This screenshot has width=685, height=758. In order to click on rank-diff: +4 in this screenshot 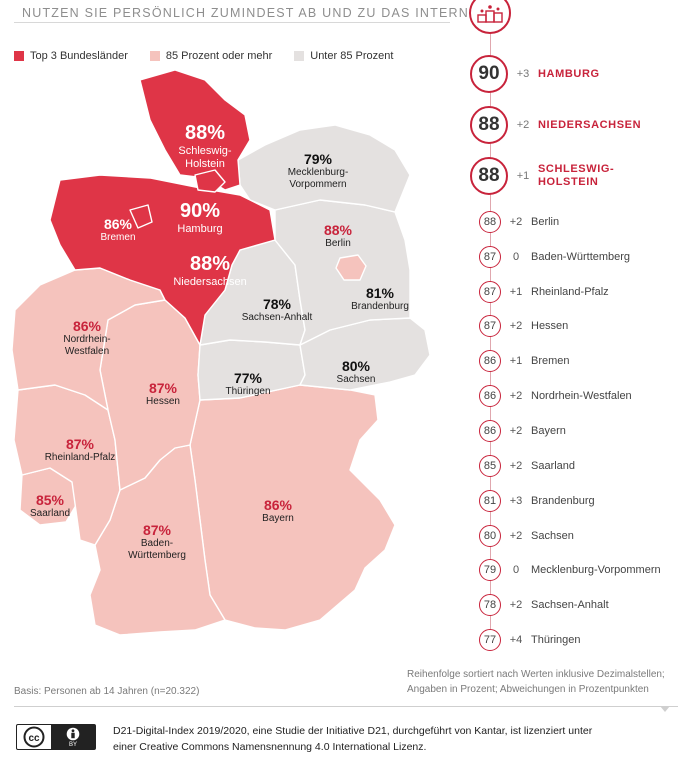, I will do `click(516, 640)`.